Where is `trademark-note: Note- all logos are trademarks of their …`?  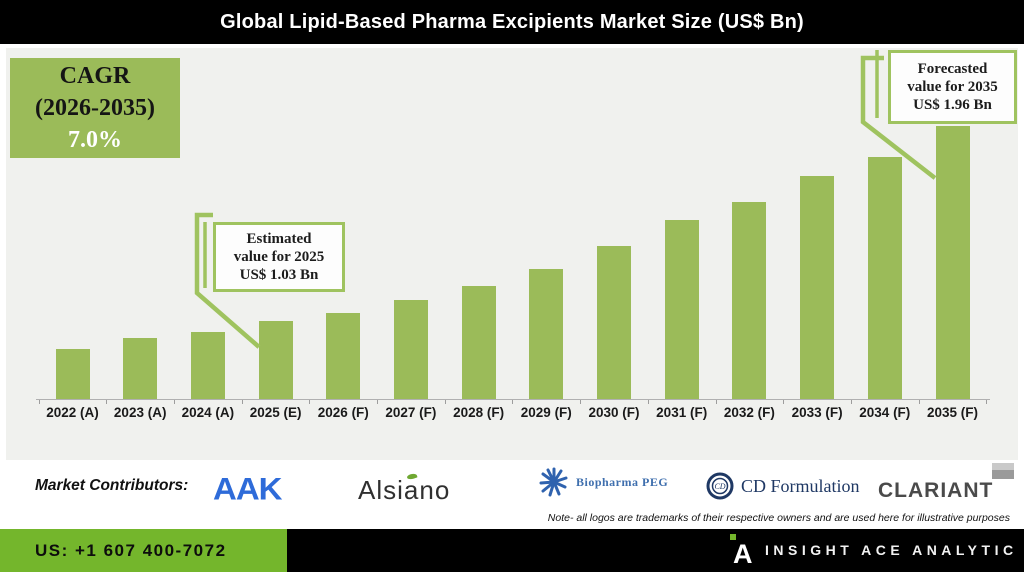 trademark-note: Note- all logos are trademarks of their … is located at coordinates (778, 518).